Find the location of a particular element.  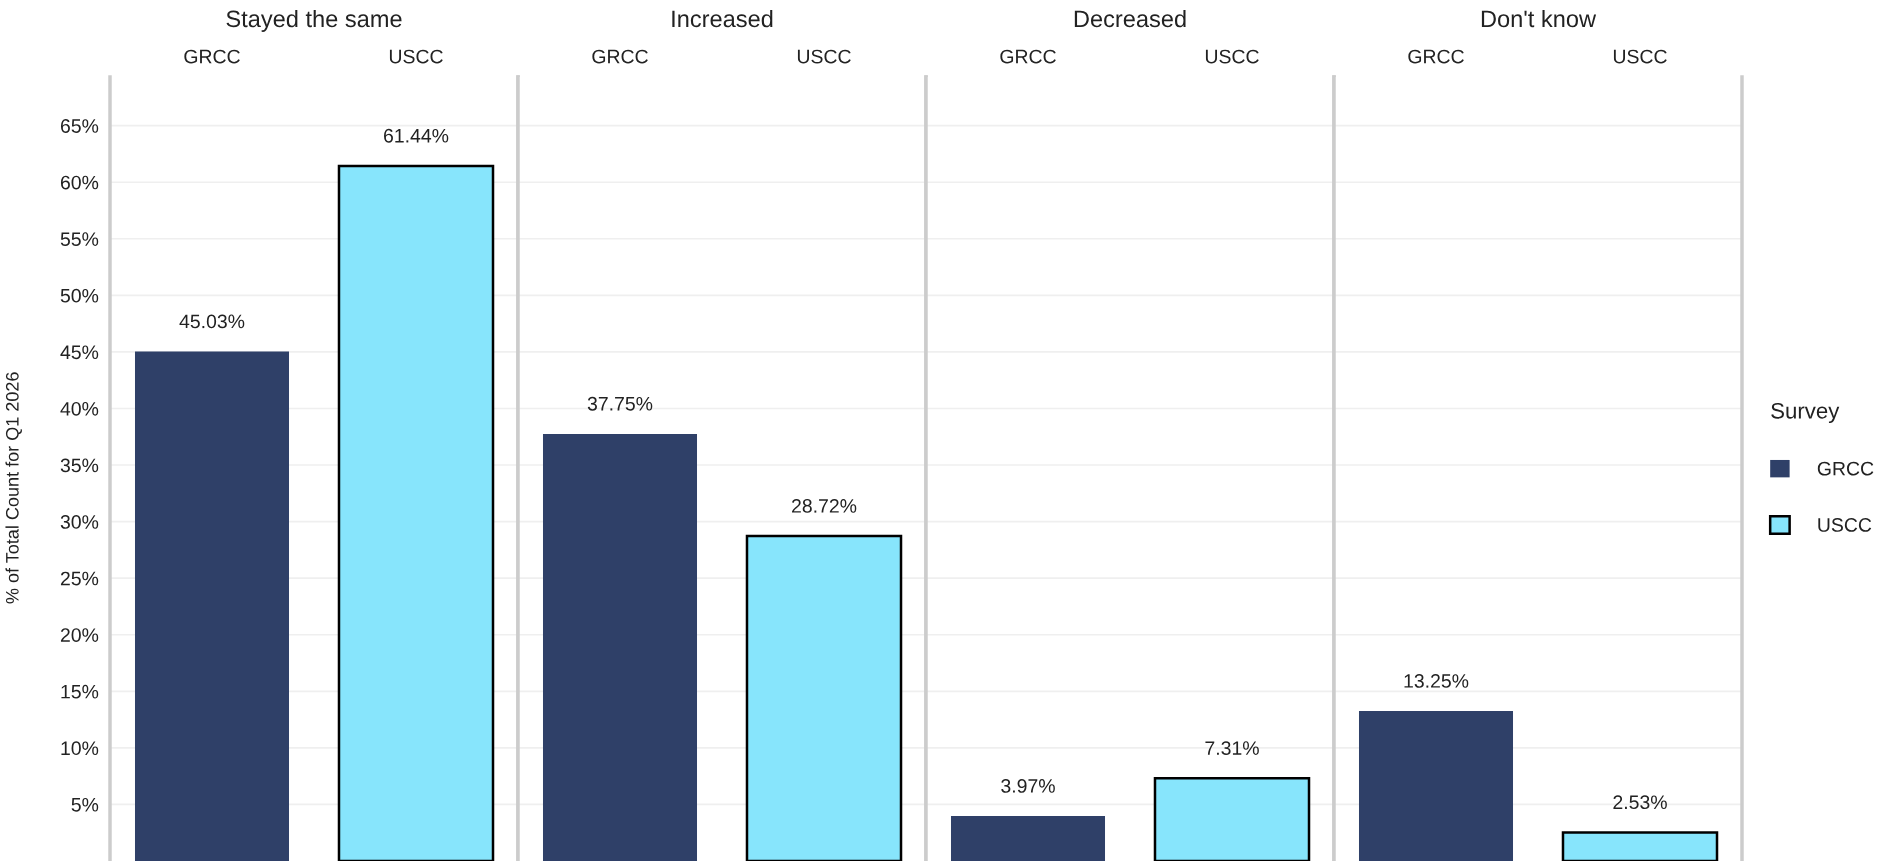

y-tick-label: 50% is located at coordinates (79, 295).